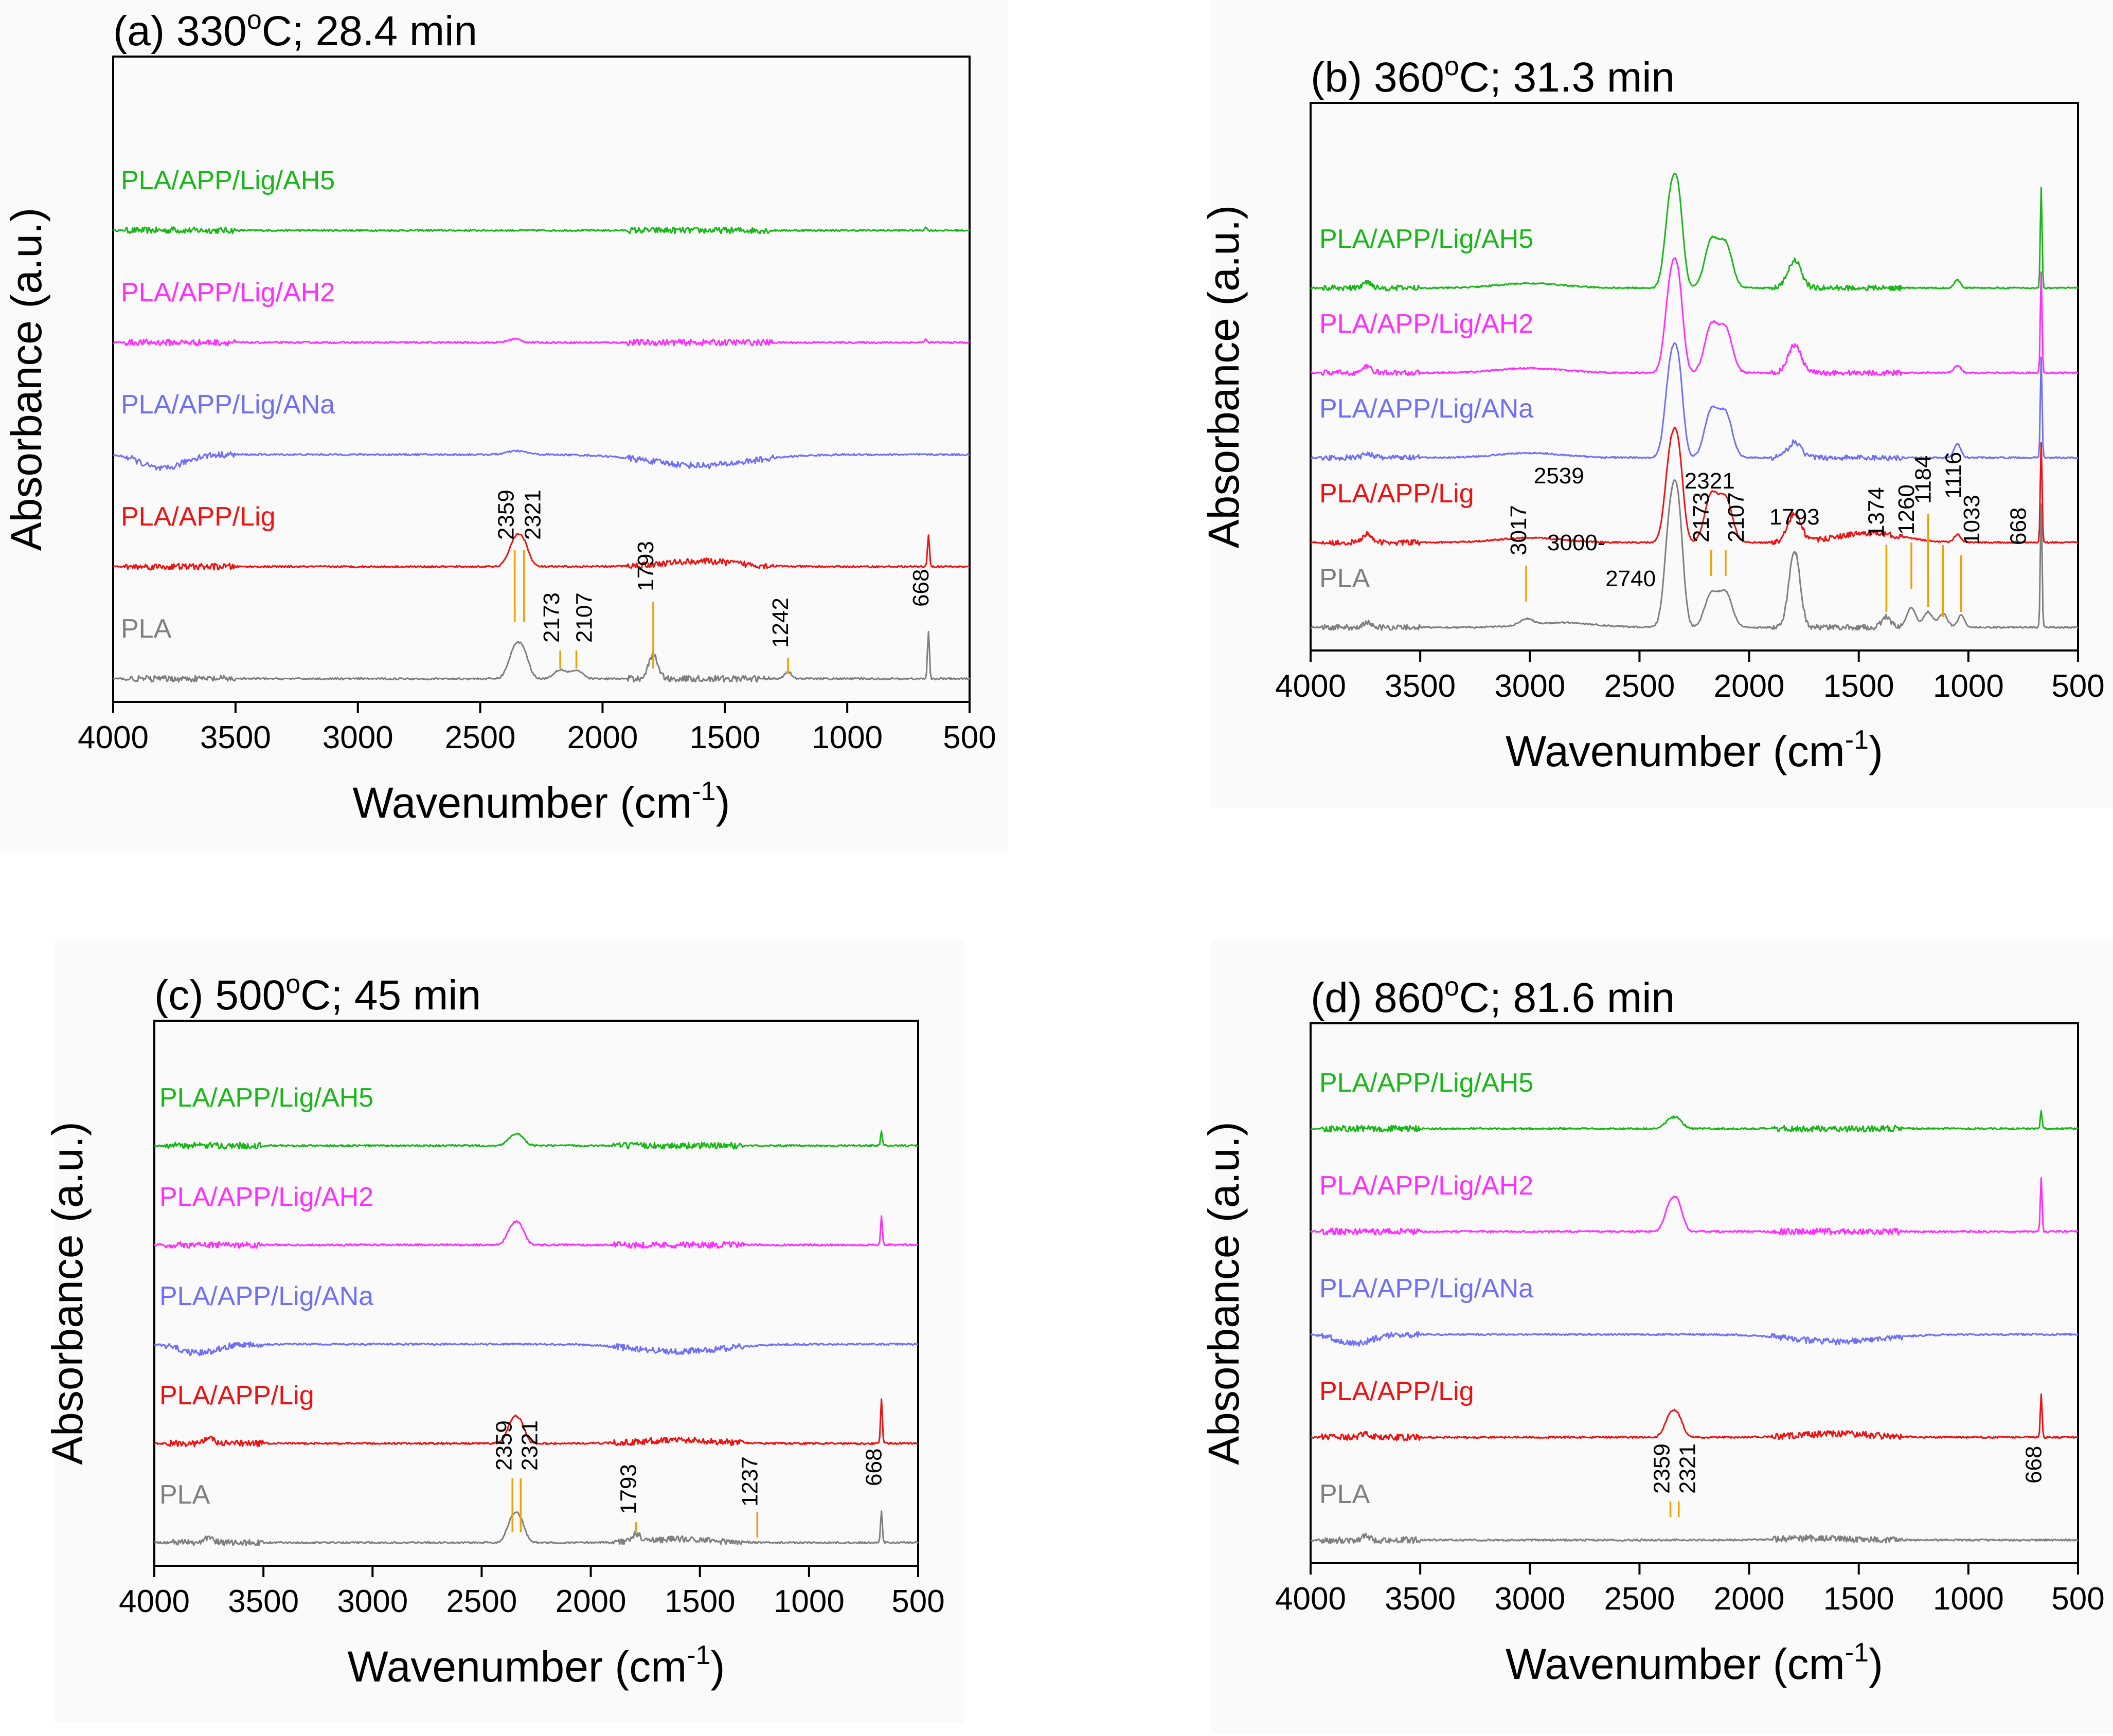  What do you see at coordinates (1630, 579) in the screenshot?
I see `peak-label: 2740` at bounding box center [1630, 579].